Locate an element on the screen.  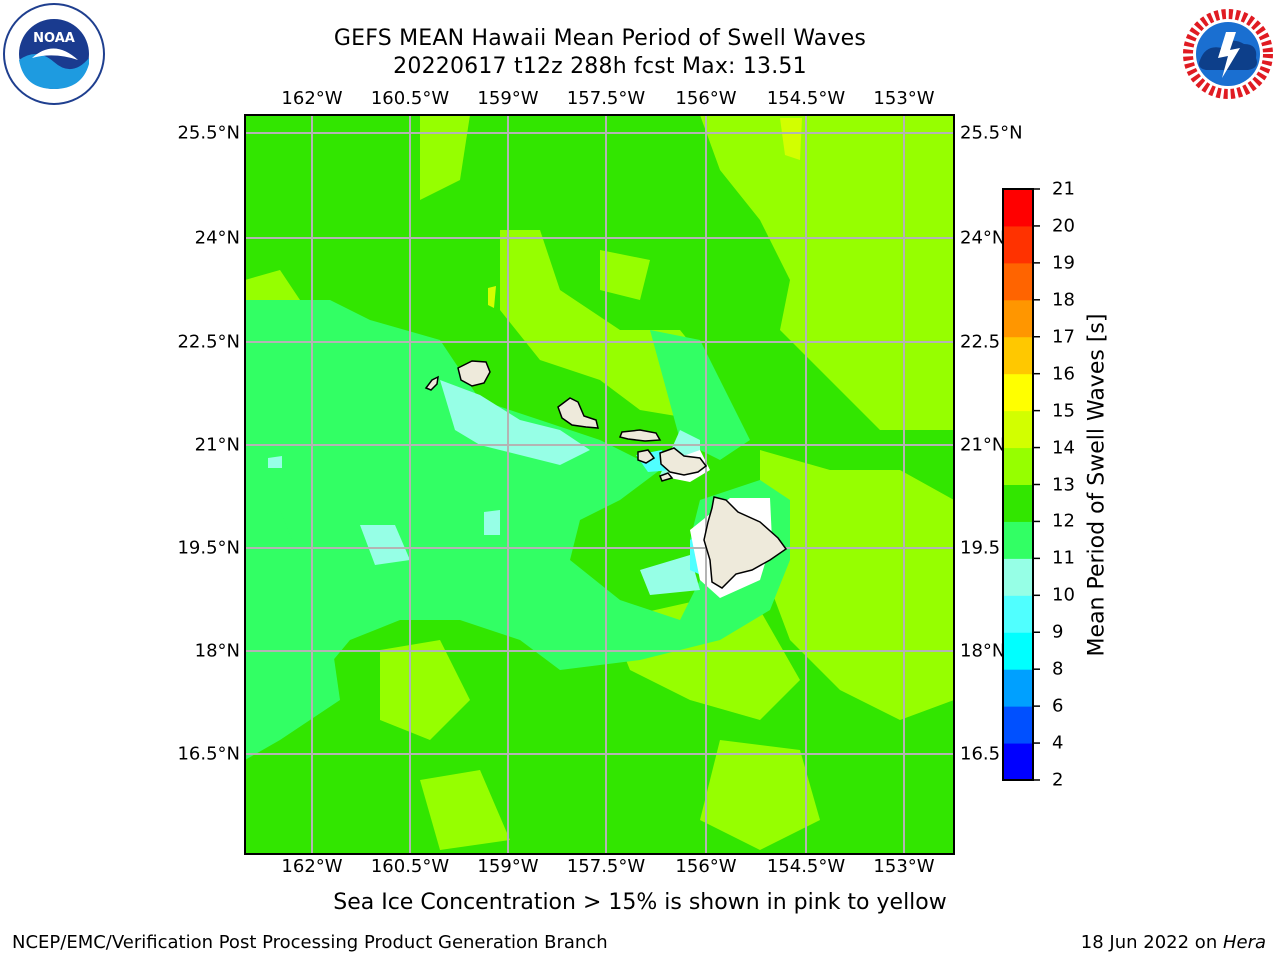
svg-text: NOAA is located at coordinates (54, 38).